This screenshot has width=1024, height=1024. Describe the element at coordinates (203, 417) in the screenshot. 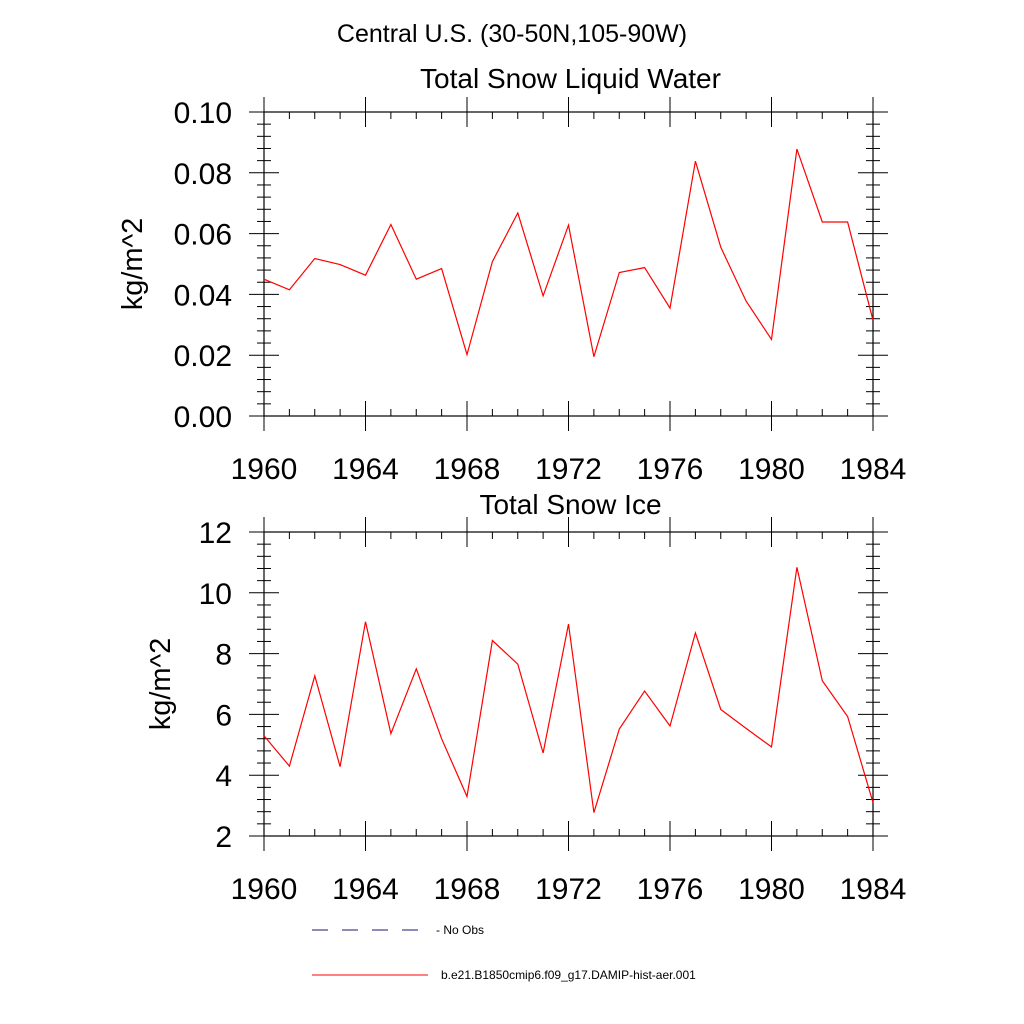

I see `y-tick-label: 0.00` at that location.